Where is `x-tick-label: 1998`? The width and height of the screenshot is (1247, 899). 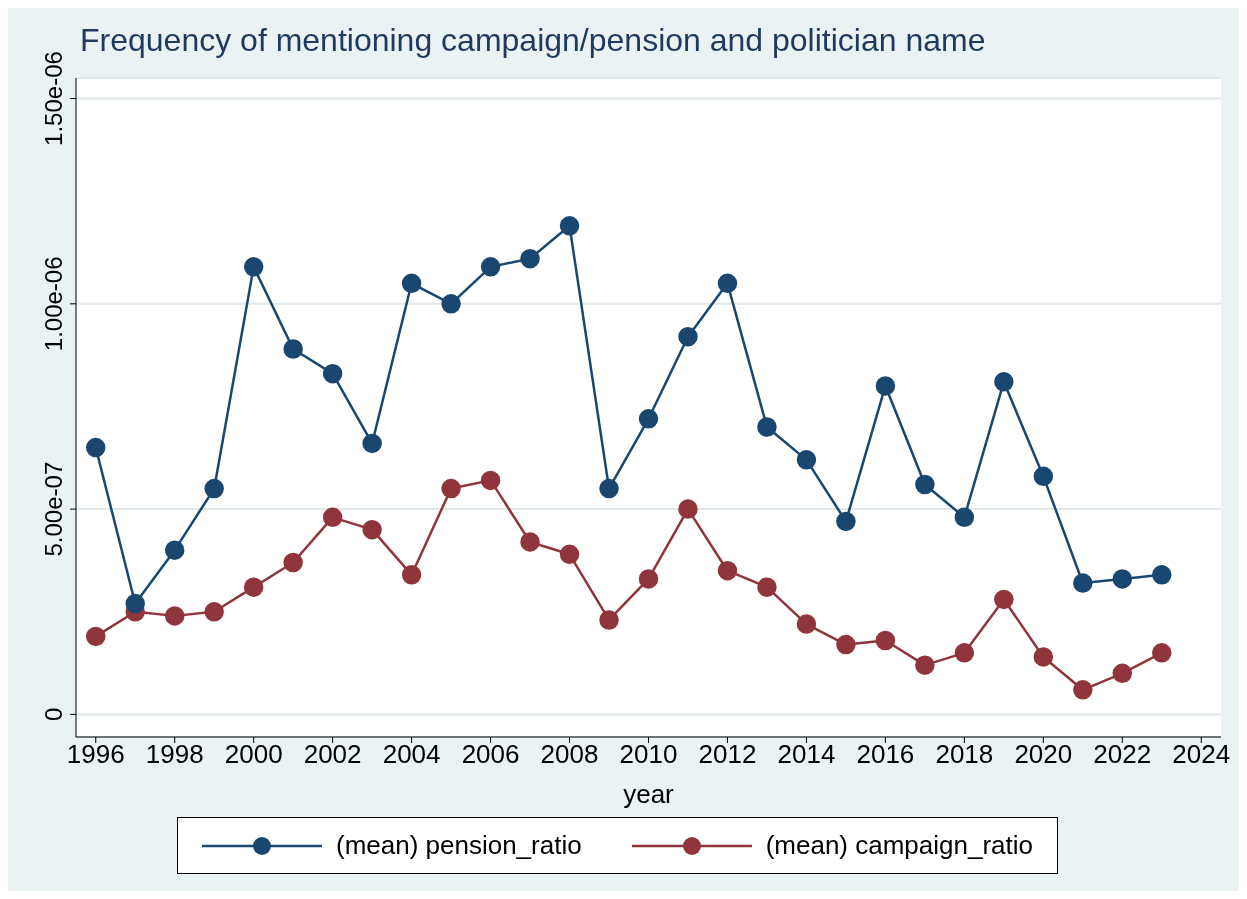
x-tick-label: 1998 is located at coordinates (174, 754).